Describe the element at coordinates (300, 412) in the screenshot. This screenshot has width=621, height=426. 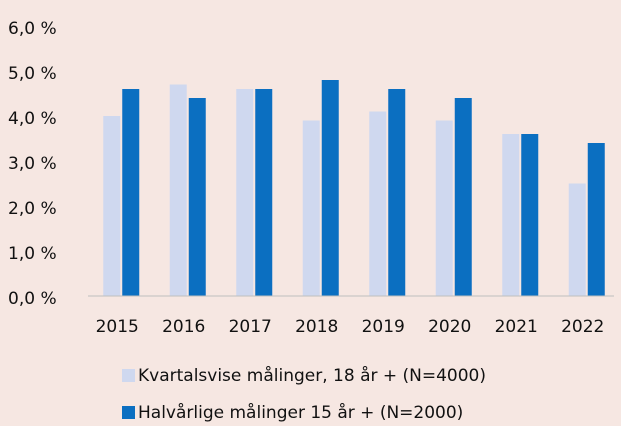
I see `legend-label: Halvårlige målinger 15 år + (N=2000)` at that location.